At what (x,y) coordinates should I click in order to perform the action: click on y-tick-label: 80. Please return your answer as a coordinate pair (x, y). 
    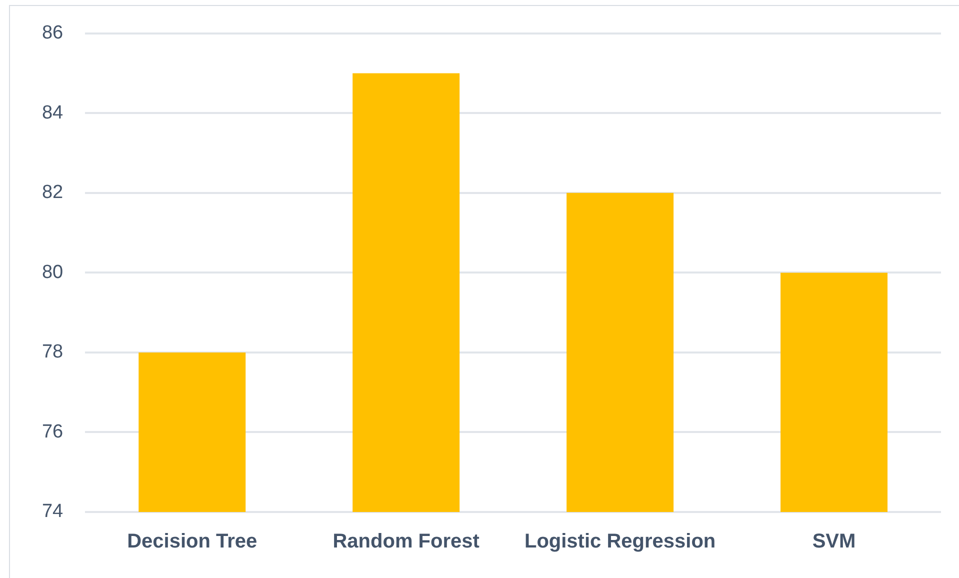
    Looking at the image, I should click on (53, 272).